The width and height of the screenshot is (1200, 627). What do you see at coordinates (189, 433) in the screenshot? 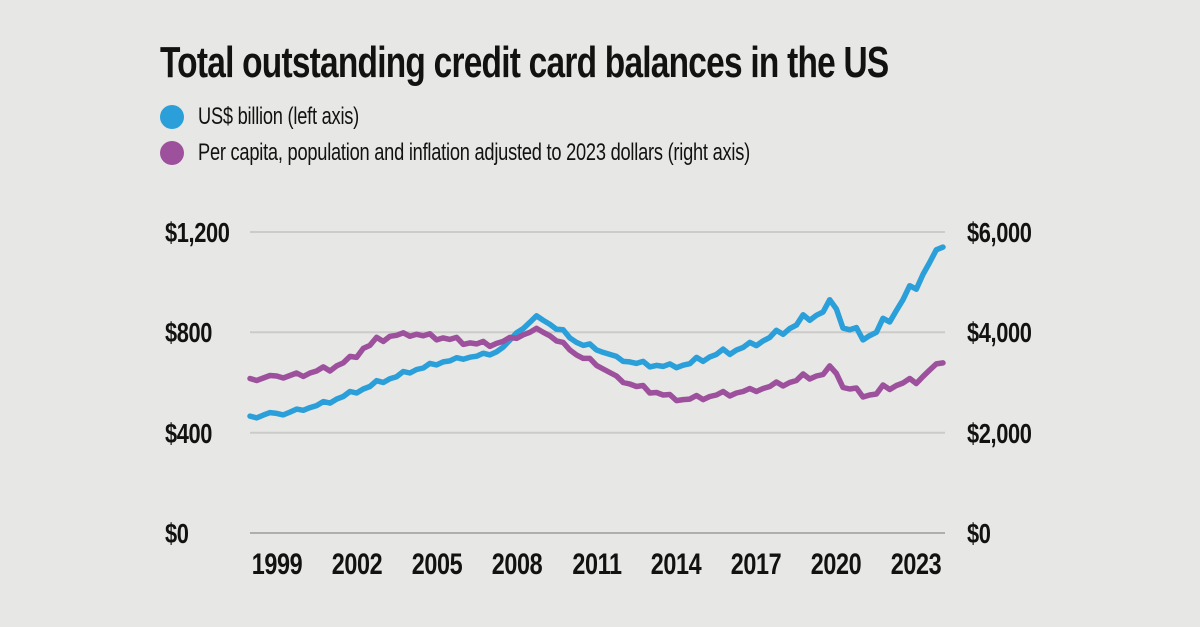
I see `y-axis-tick-left: $400` at bounding box center [189, 433].